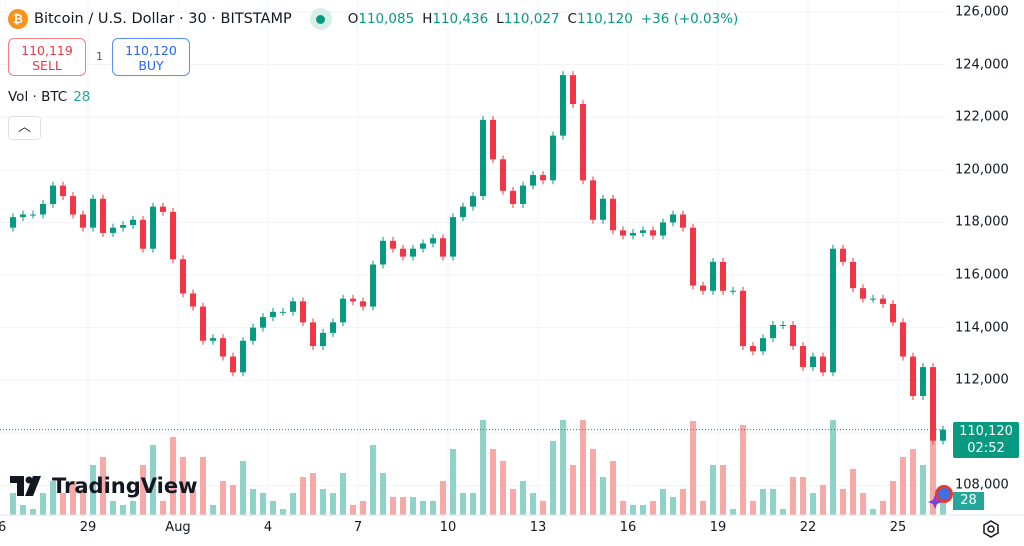 This screenshot has width=1024, height=546. I want to click on time-tick: Aug, so click(178, 527).